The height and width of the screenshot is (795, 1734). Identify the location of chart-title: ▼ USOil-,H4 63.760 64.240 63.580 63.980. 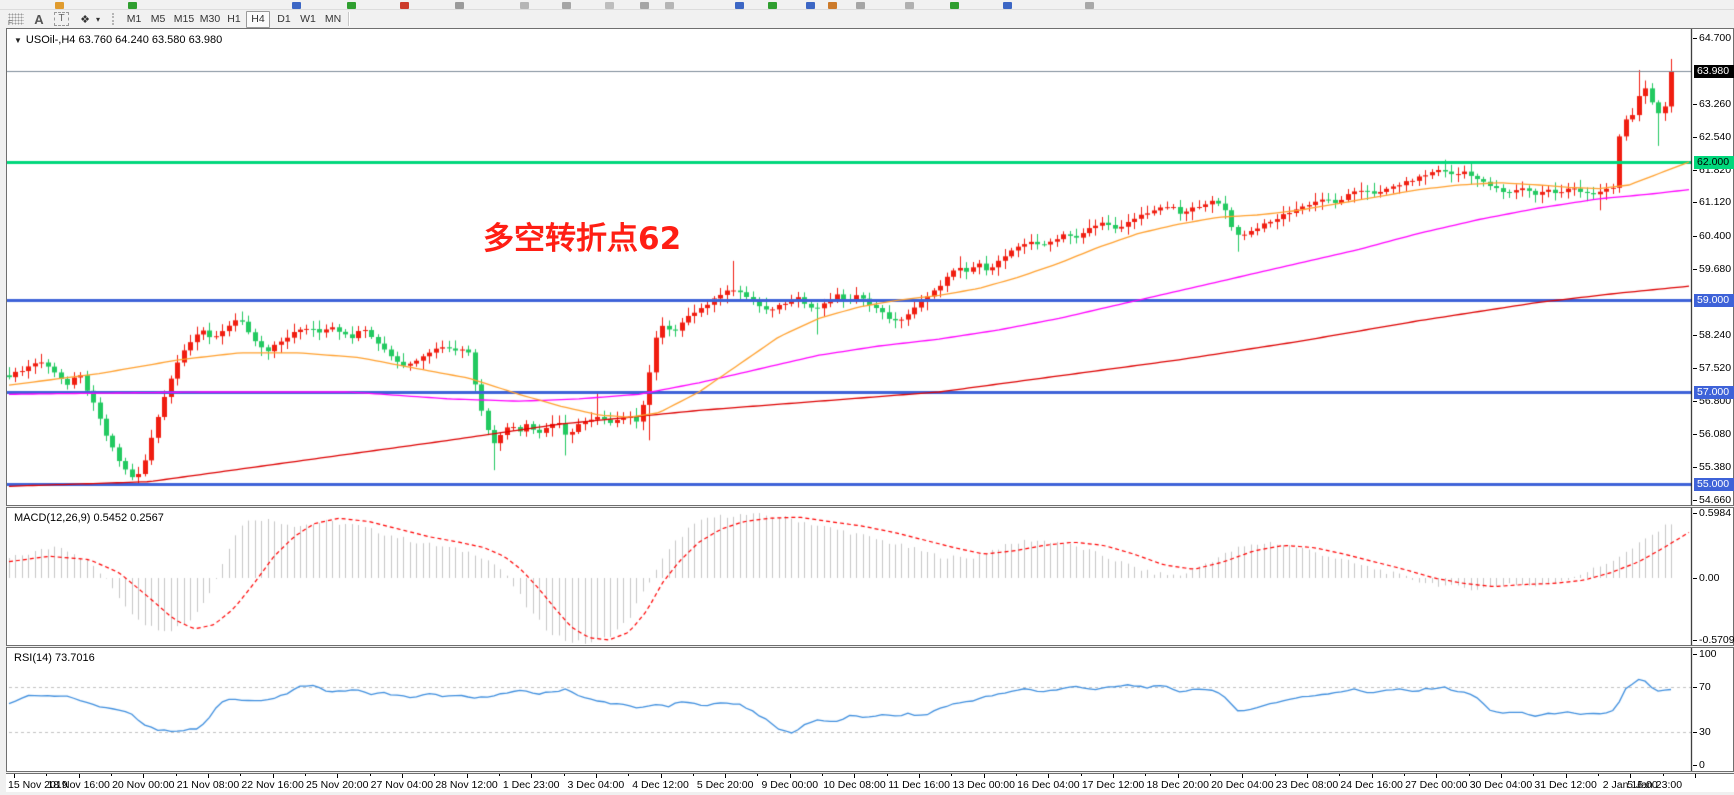
(118, 40).